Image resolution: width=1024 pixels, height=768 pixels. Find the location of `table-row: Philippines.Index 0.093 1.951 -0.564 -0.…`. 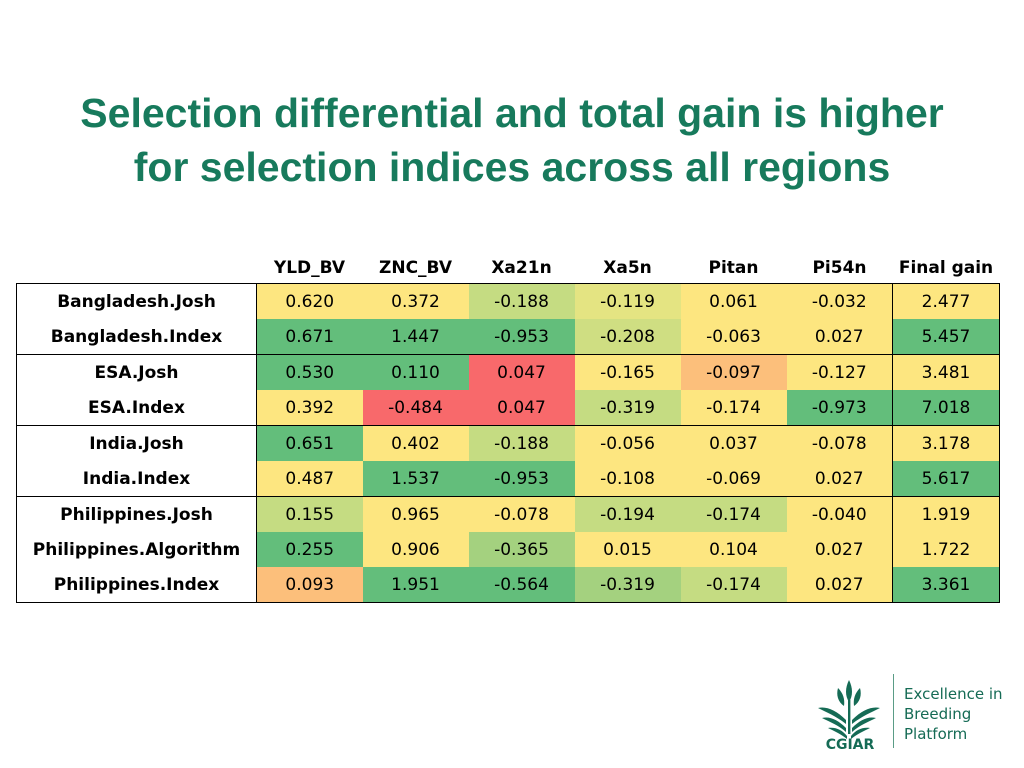

table-row: Philippines.Index 0.093 1.951 -0.564 -0.… is located at coordinates (508, 585).